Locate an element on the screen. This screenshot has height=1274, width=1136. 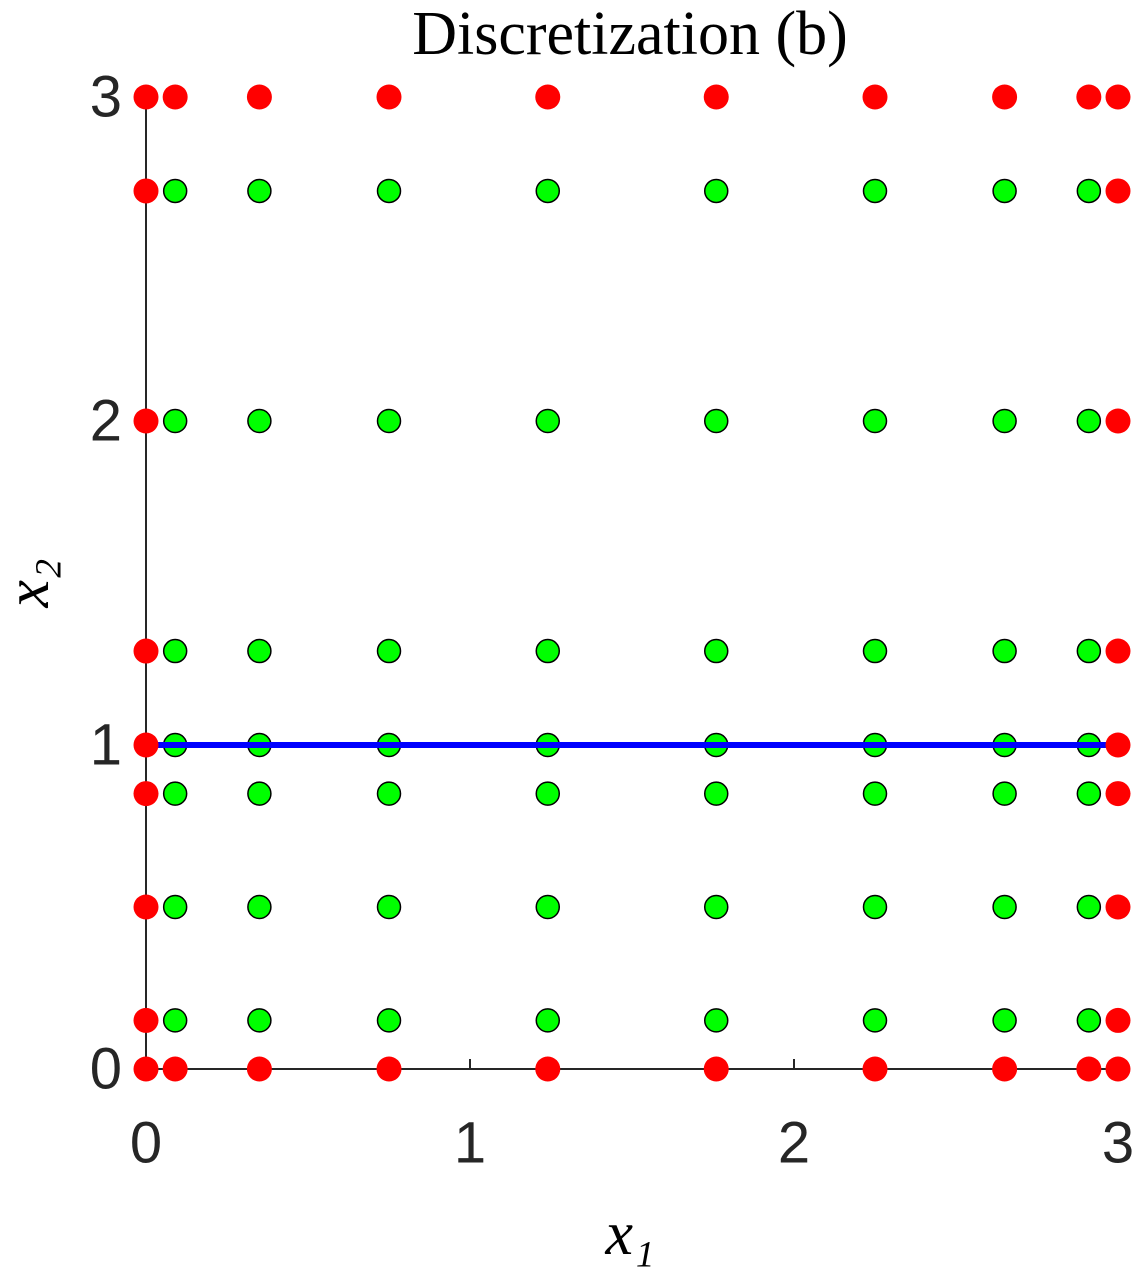
y-tick-label: 3 is located at coordinates (106, 96).